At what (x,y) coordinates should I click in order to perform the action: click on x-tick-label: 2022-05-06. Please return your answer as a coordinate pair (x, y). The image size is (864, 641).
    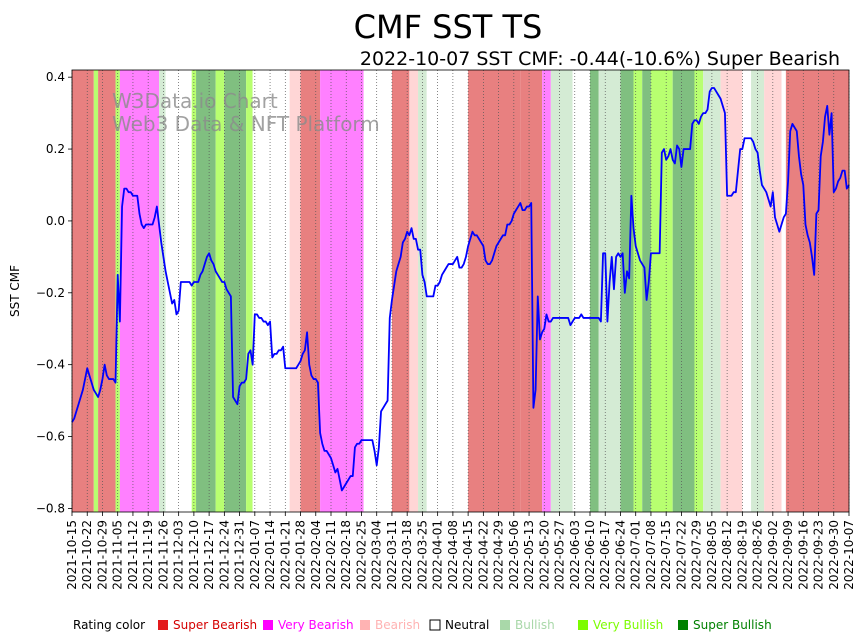
    Looking at the image, I should click on (514, 555).